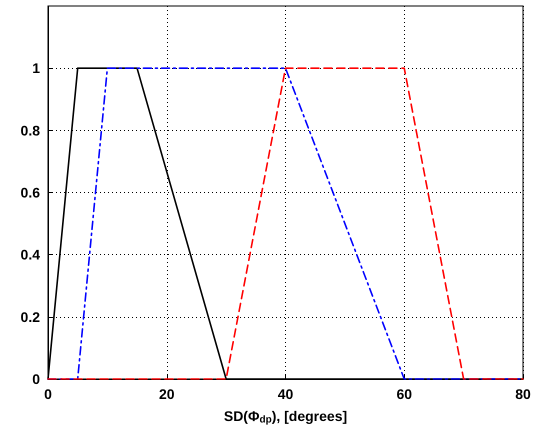 This screenshot has width=539, height=437. Describe the element at coordinates (30, 316) in the screenshot. I see `y-tick-label: 0.2` at that location.